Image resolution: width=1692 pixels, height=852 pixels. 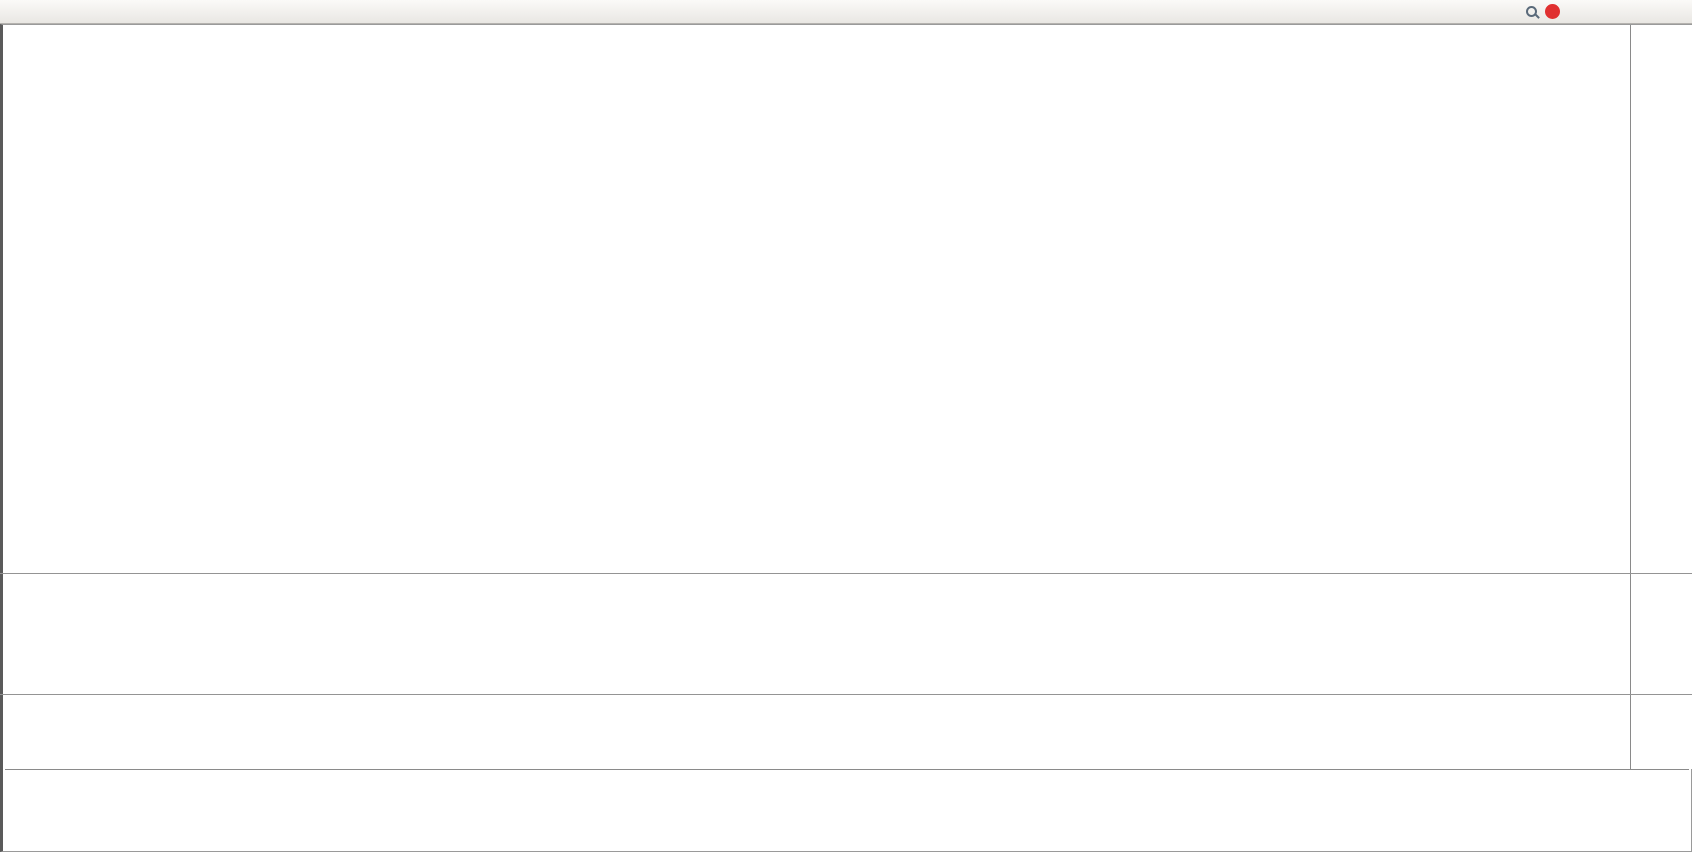 I want to click on main-toolbar, so click(x=846, y=12).